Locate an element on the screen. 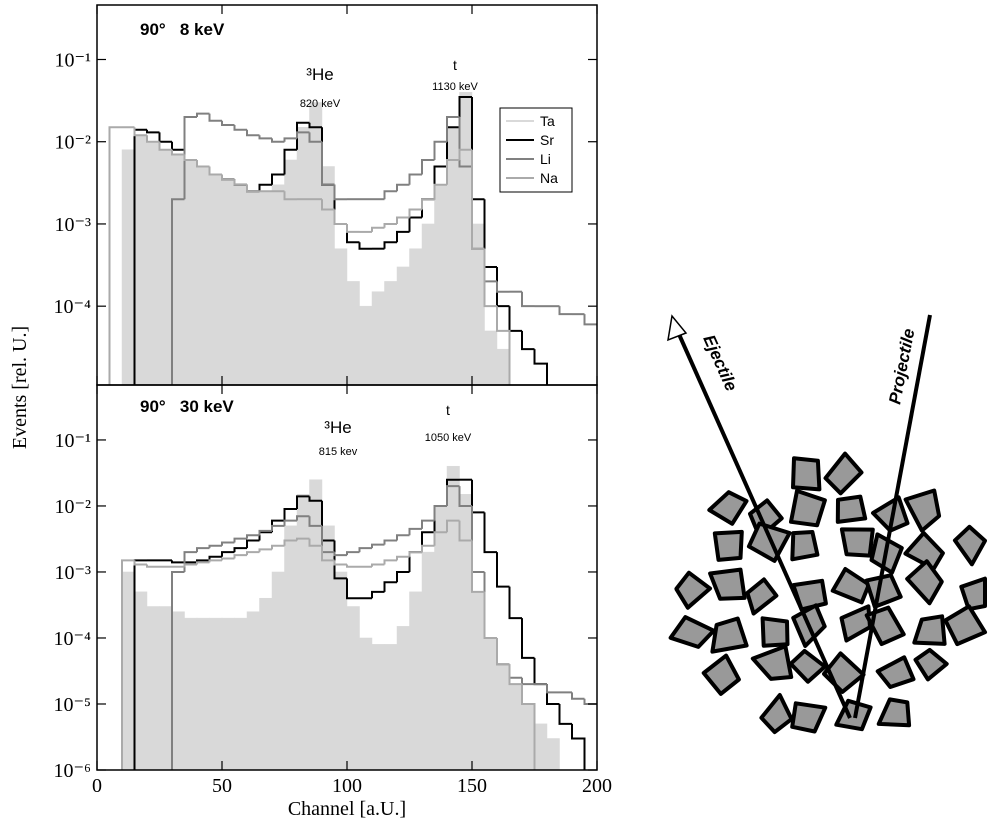 Image resolution: width=988 pixels, height=825 pixels. x-tick-label: 0 is located at coordinates (97, 786).